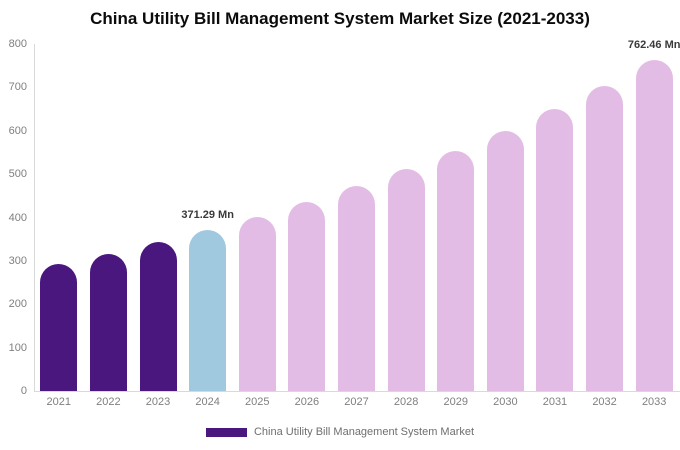 Image resolution: width=680 pixels, height=450 pixels. I want to click on x-axis-tick-label: 2021, so click(59, 402).